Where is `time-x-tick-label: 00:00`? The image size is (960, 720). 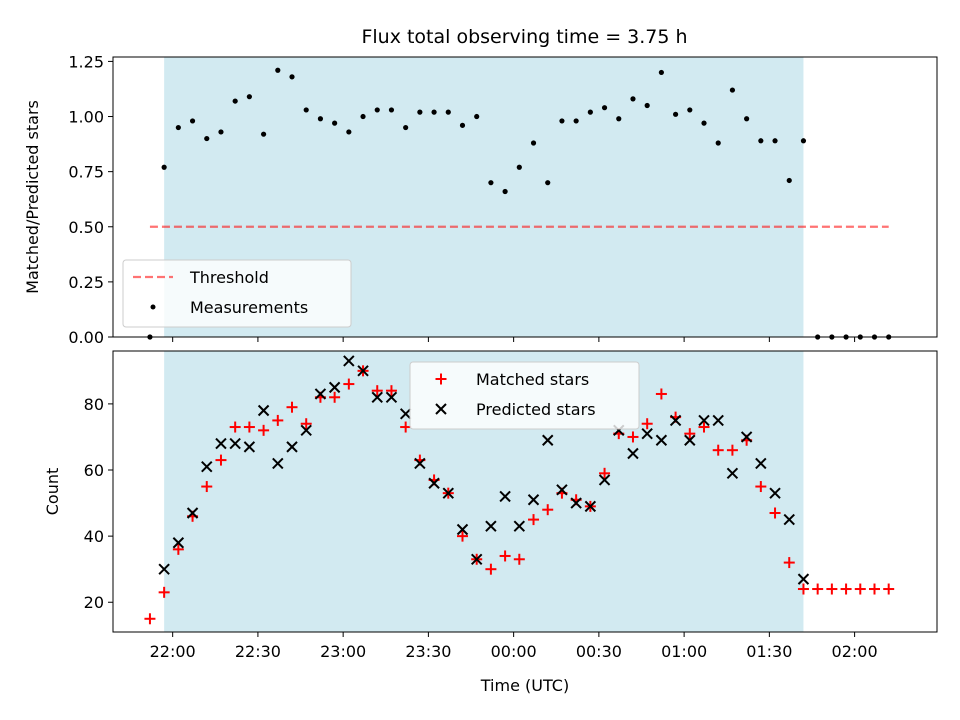 time-x-tick-label: 00:00 is located at coordinates (514, 651).